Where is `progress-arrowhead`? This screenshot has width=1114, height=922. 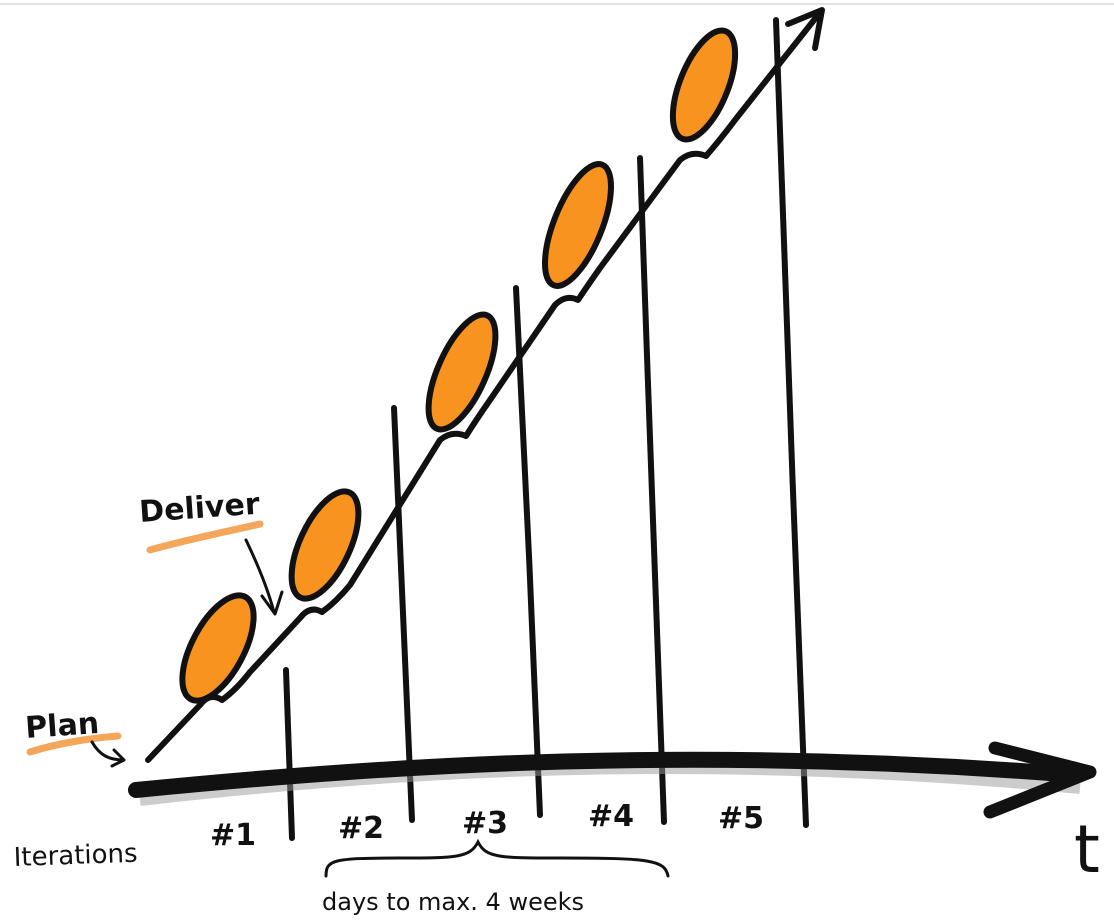 progress-arrowhead is located at coordinates (805, 29).